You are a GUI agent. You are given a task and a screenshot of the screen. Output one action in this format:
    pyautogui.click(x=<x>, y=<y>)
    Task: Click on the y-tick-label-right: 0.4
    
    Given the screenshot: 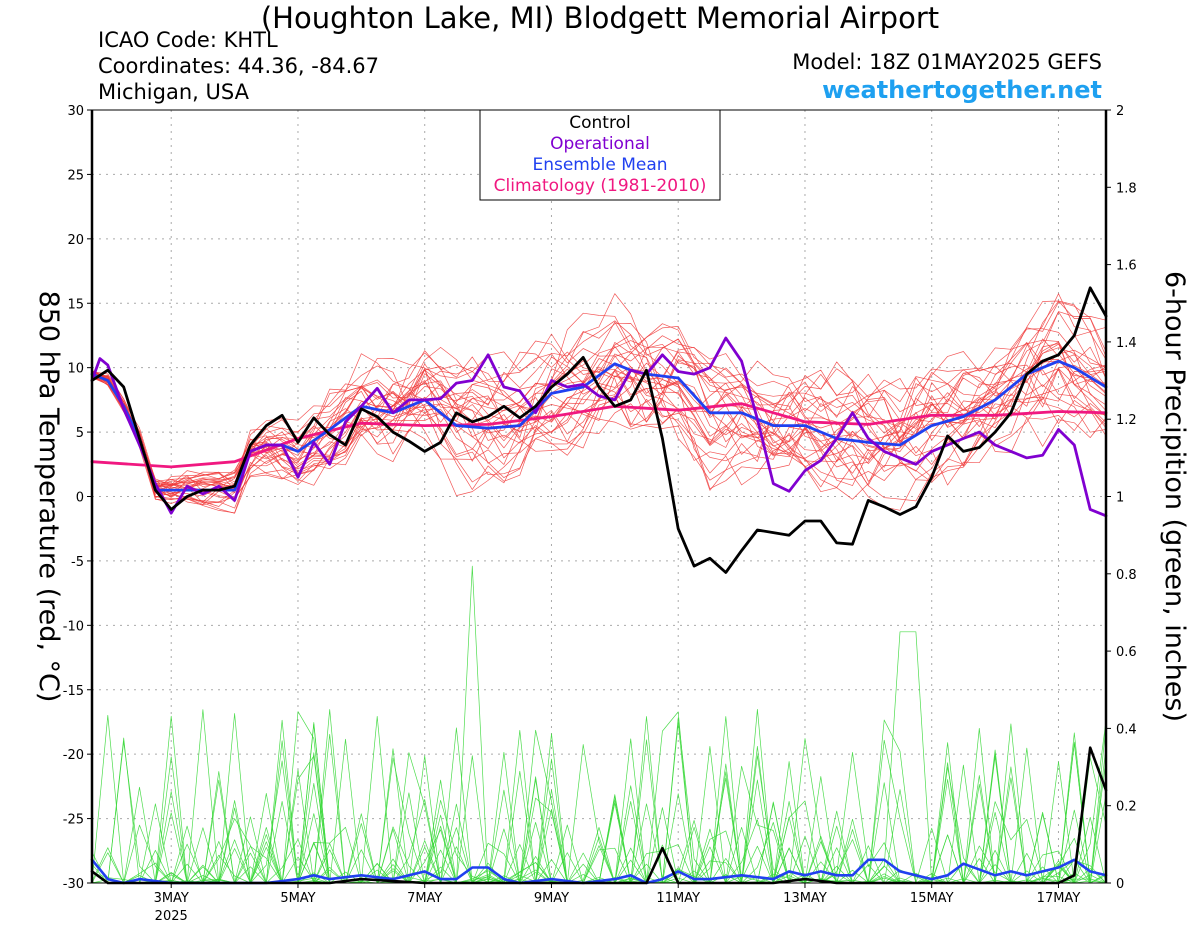 What is the action you would take?
    pyautogui.click(x=1126, y=729)
    